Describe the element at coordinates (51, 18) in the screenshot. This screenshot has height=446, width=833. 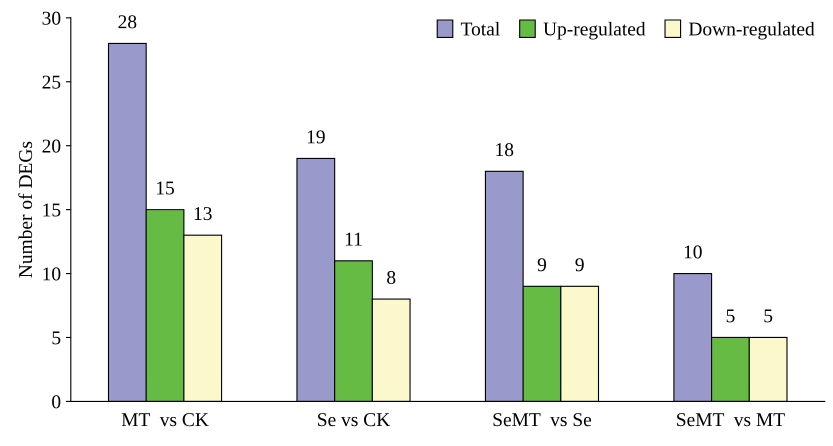
I see `y-tick-label: 30` at that location.